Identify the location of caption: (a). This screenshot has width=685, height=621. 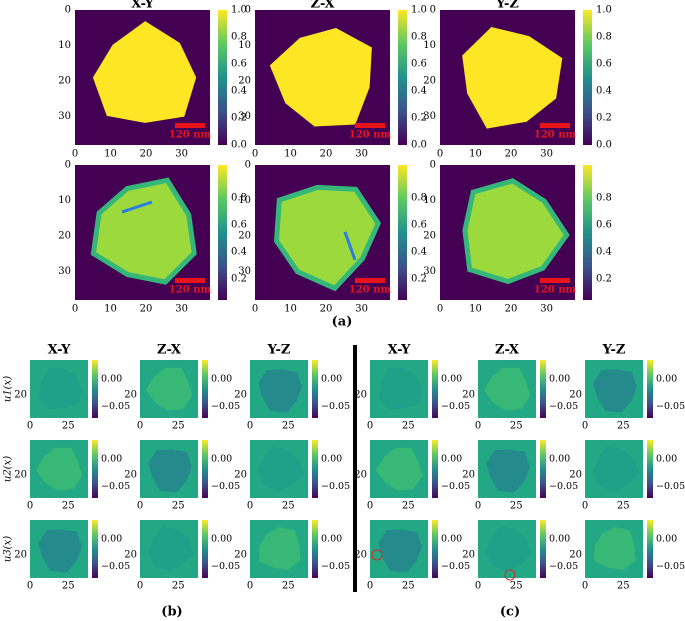
(342, 322).